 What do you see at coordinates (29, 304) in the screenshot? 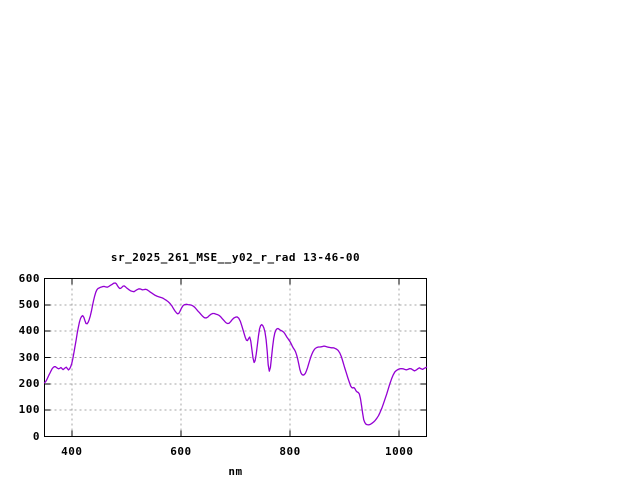
I see `y-tick-label: 500` at bounding box center [29, 304].